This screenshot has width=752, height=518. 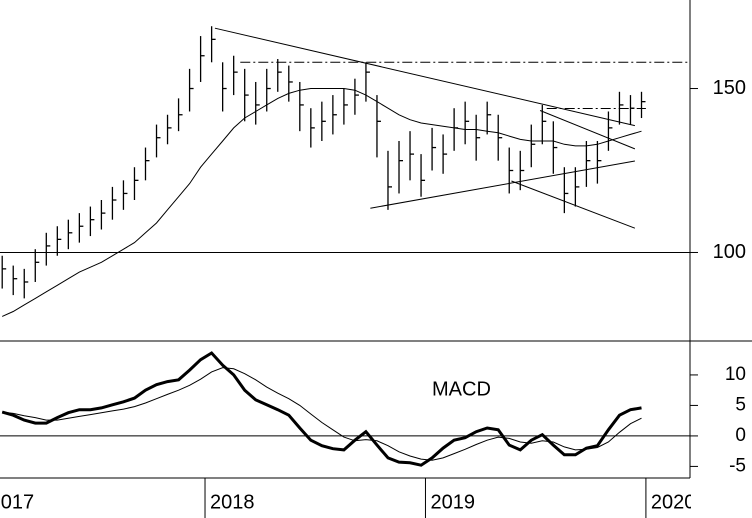 I want to click on macd-label: MACD, so click(x=461, y=389).